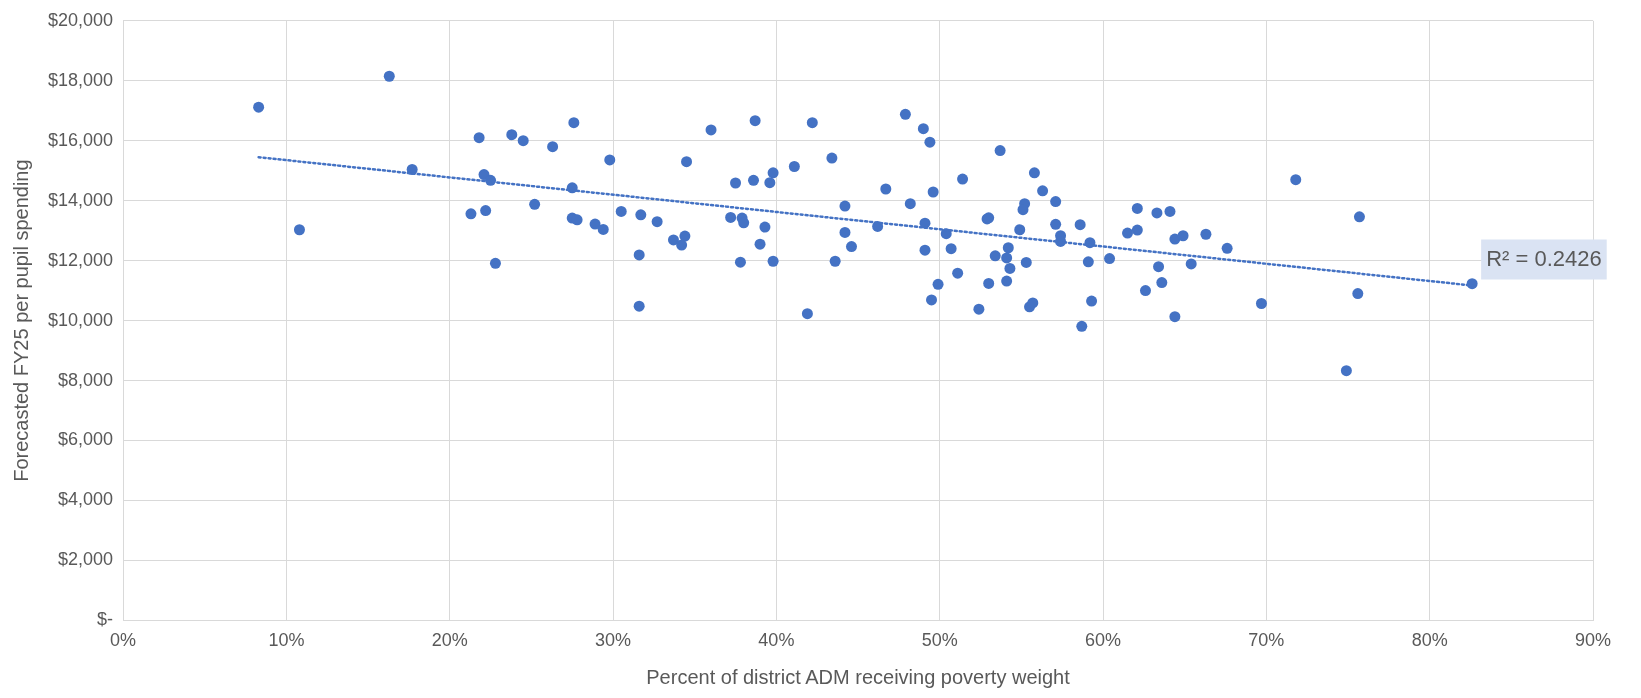  Describe the element at coordinates (449, 640) in the screenshot. I see `x-tick-label: 20%` at that location.